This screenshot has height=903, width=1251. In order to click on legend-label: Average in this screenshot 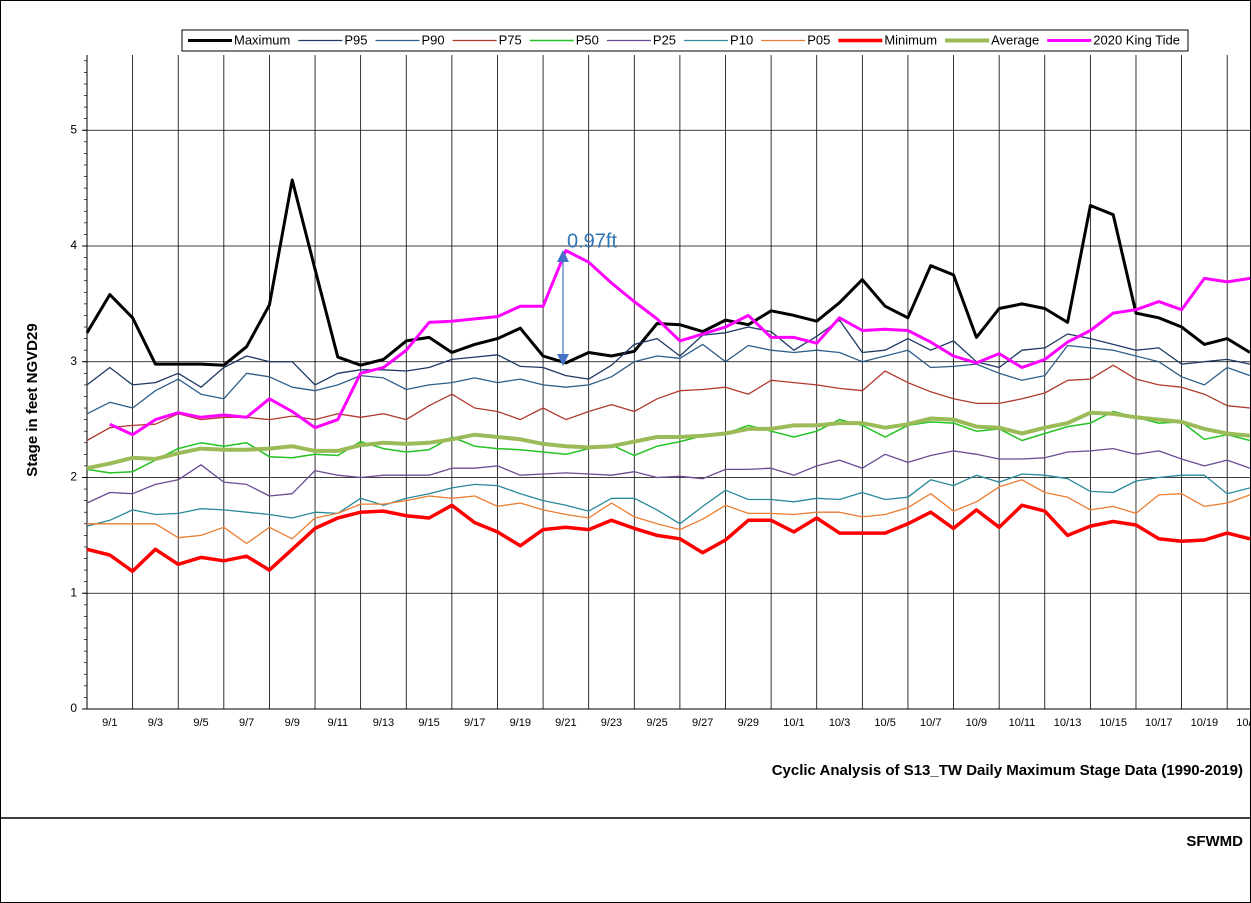, I will do `click(1015, 39)`.